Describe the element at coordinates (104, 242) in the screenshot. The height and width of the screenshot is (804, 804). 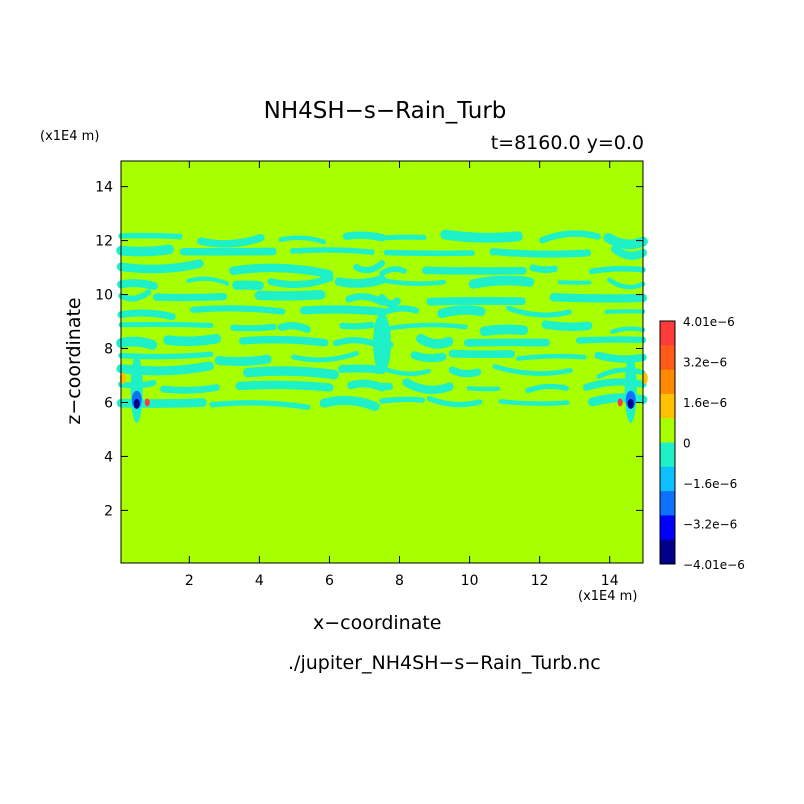
I see `z-tick-label: 12` at that location.